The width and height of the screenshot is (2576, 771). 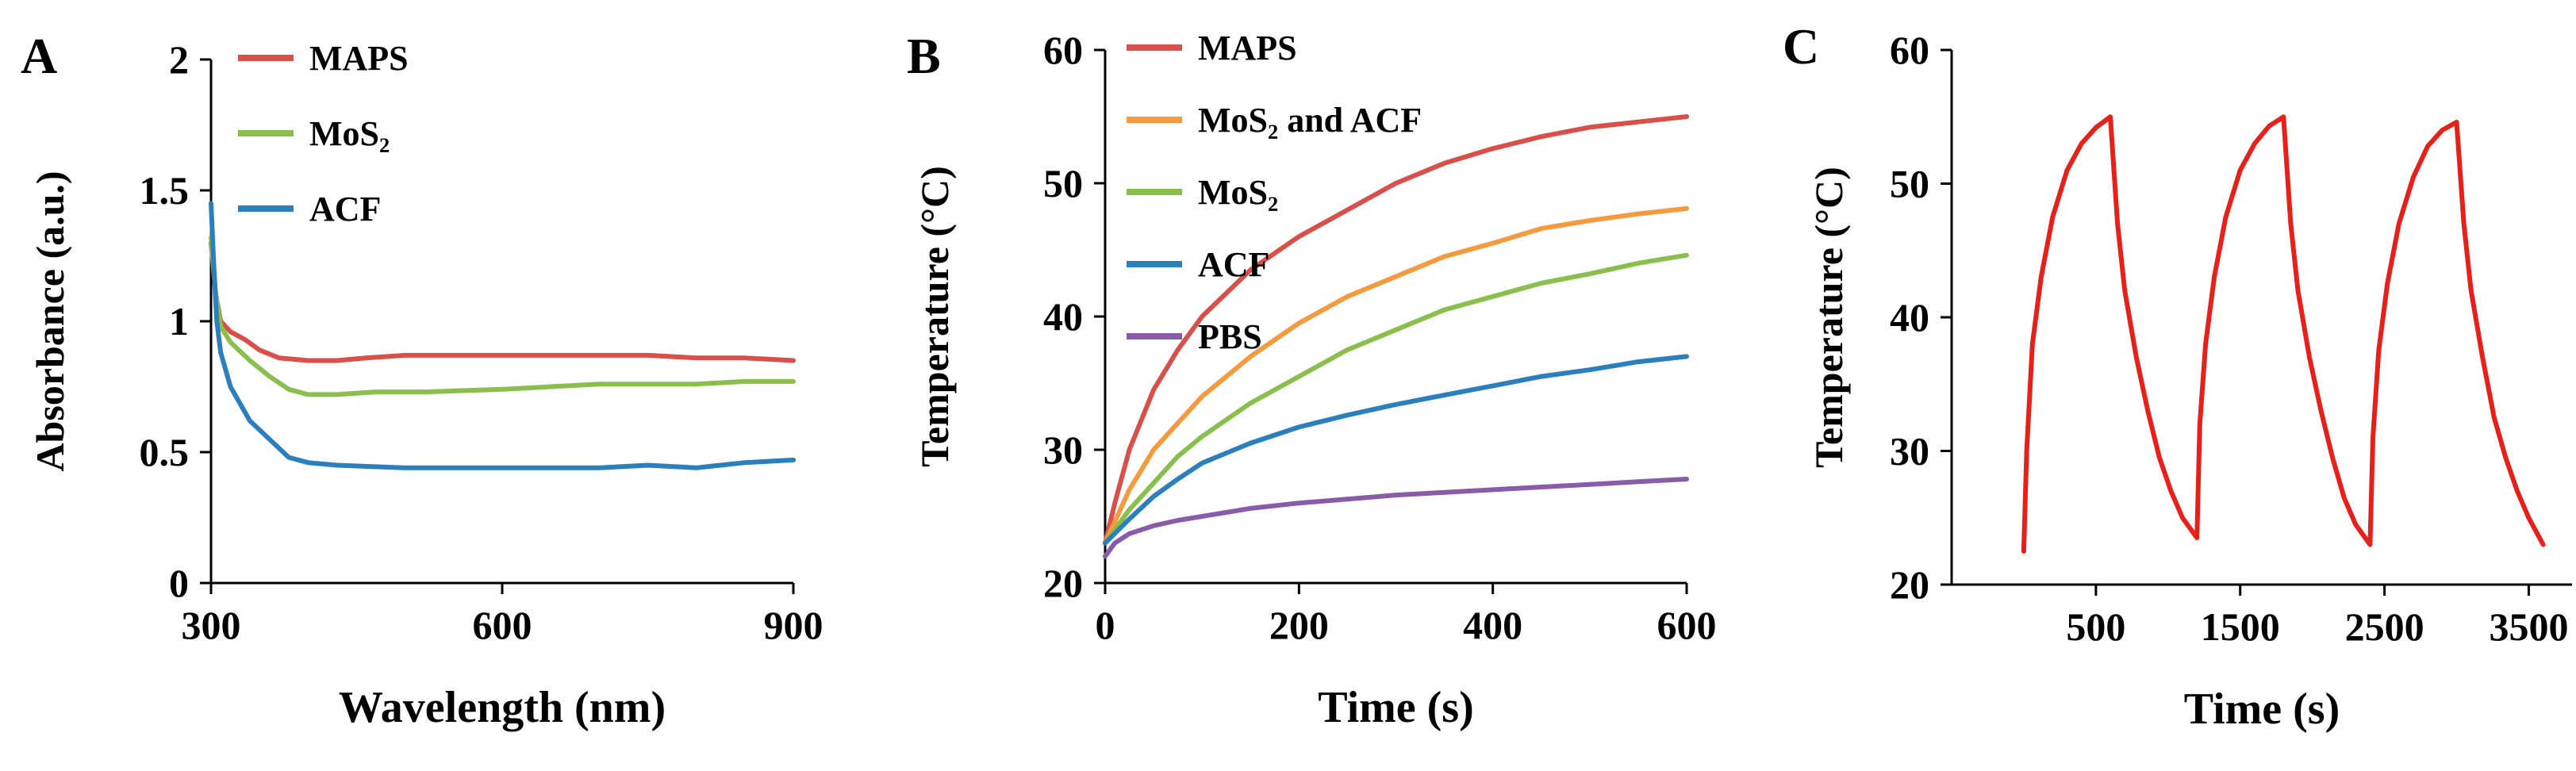 What do you see at coordinates (165, 190) in the screenshot?
I see `y-tick-label: 1.5` at bounding box center [165, 190].